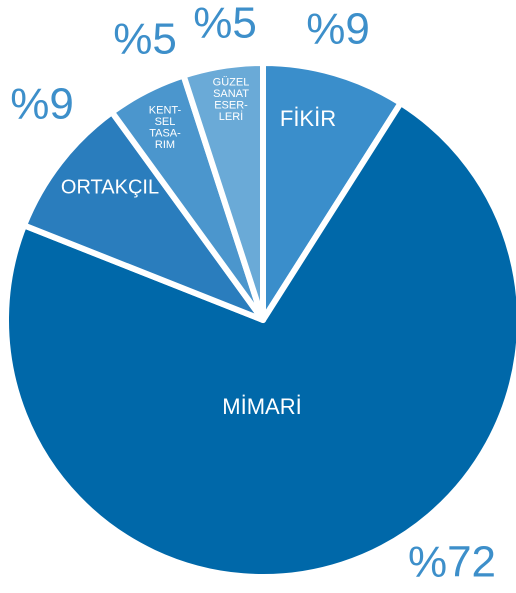  Describe the element at coordinates (231, 83) in the screenshot. I see `slice-label: GÜZEL` at that location.